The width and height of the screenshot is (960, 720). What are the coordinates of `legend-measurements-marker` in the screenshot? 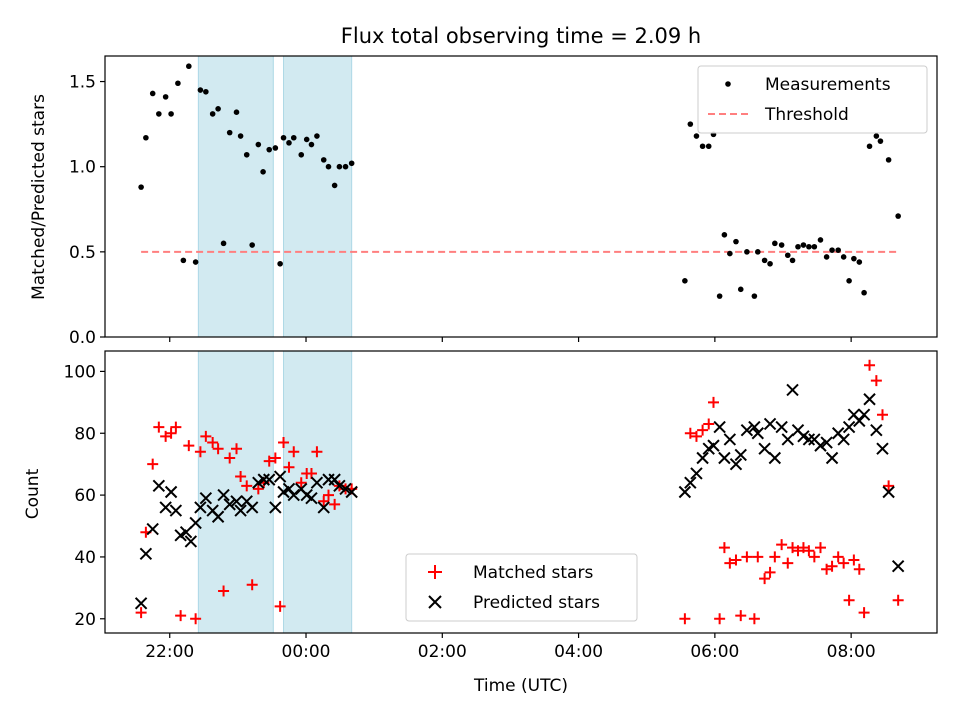 It's located at (728, 84).